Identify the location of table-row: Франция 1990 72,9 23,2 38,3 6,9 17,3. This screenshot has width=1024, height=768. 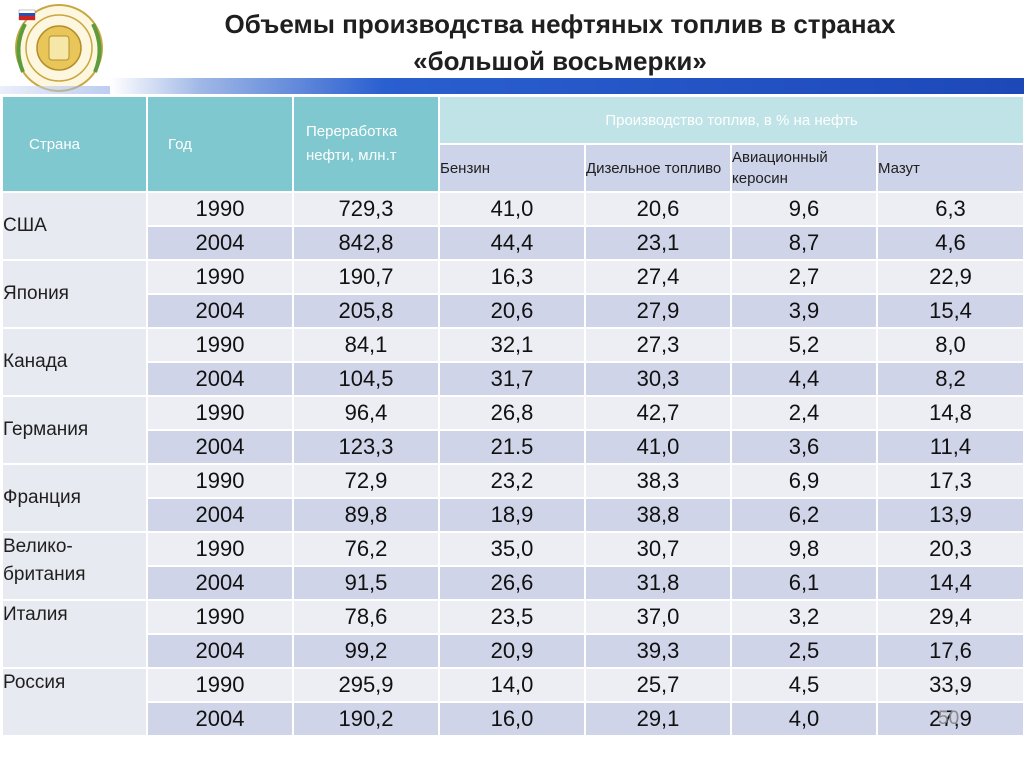
(512, 498).